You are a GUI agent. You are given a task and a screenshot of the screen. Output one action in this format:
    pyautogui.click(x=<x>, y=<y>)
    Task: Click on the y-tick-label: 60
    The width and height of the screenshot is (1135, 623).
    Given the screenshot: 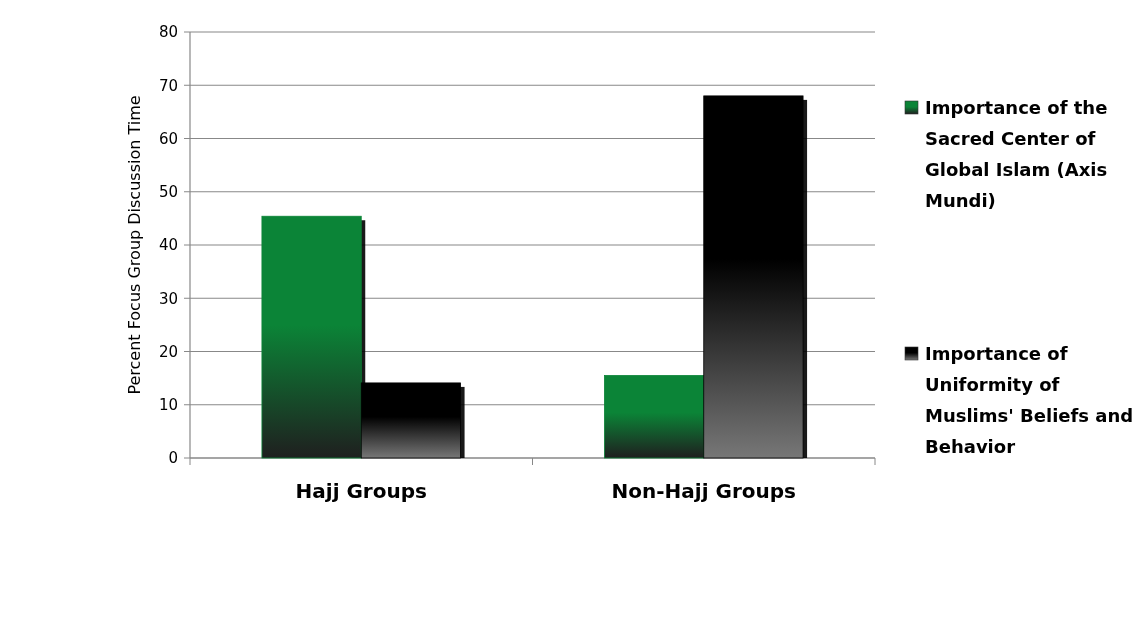 What is the action you would take?
    pyautogui.click(x=168, y=138)
    